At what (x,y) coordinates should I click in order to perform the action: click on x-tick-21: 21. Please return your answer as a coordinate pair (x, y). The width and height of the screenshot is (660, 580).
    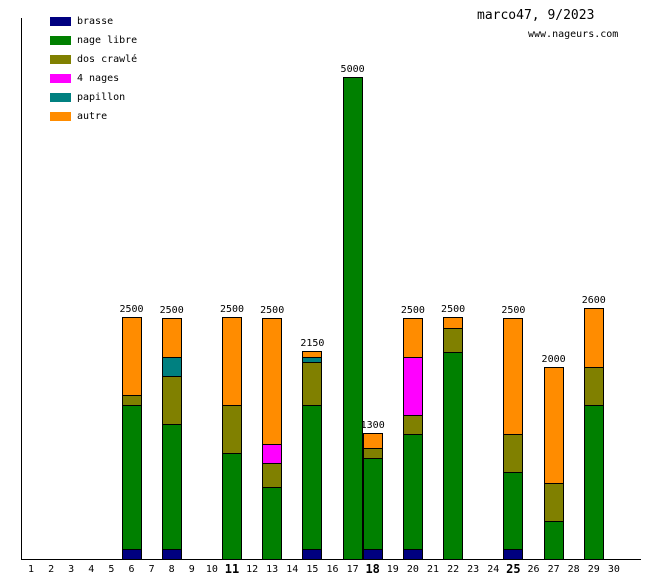
    Looking at the image, I should click on (433, 569).